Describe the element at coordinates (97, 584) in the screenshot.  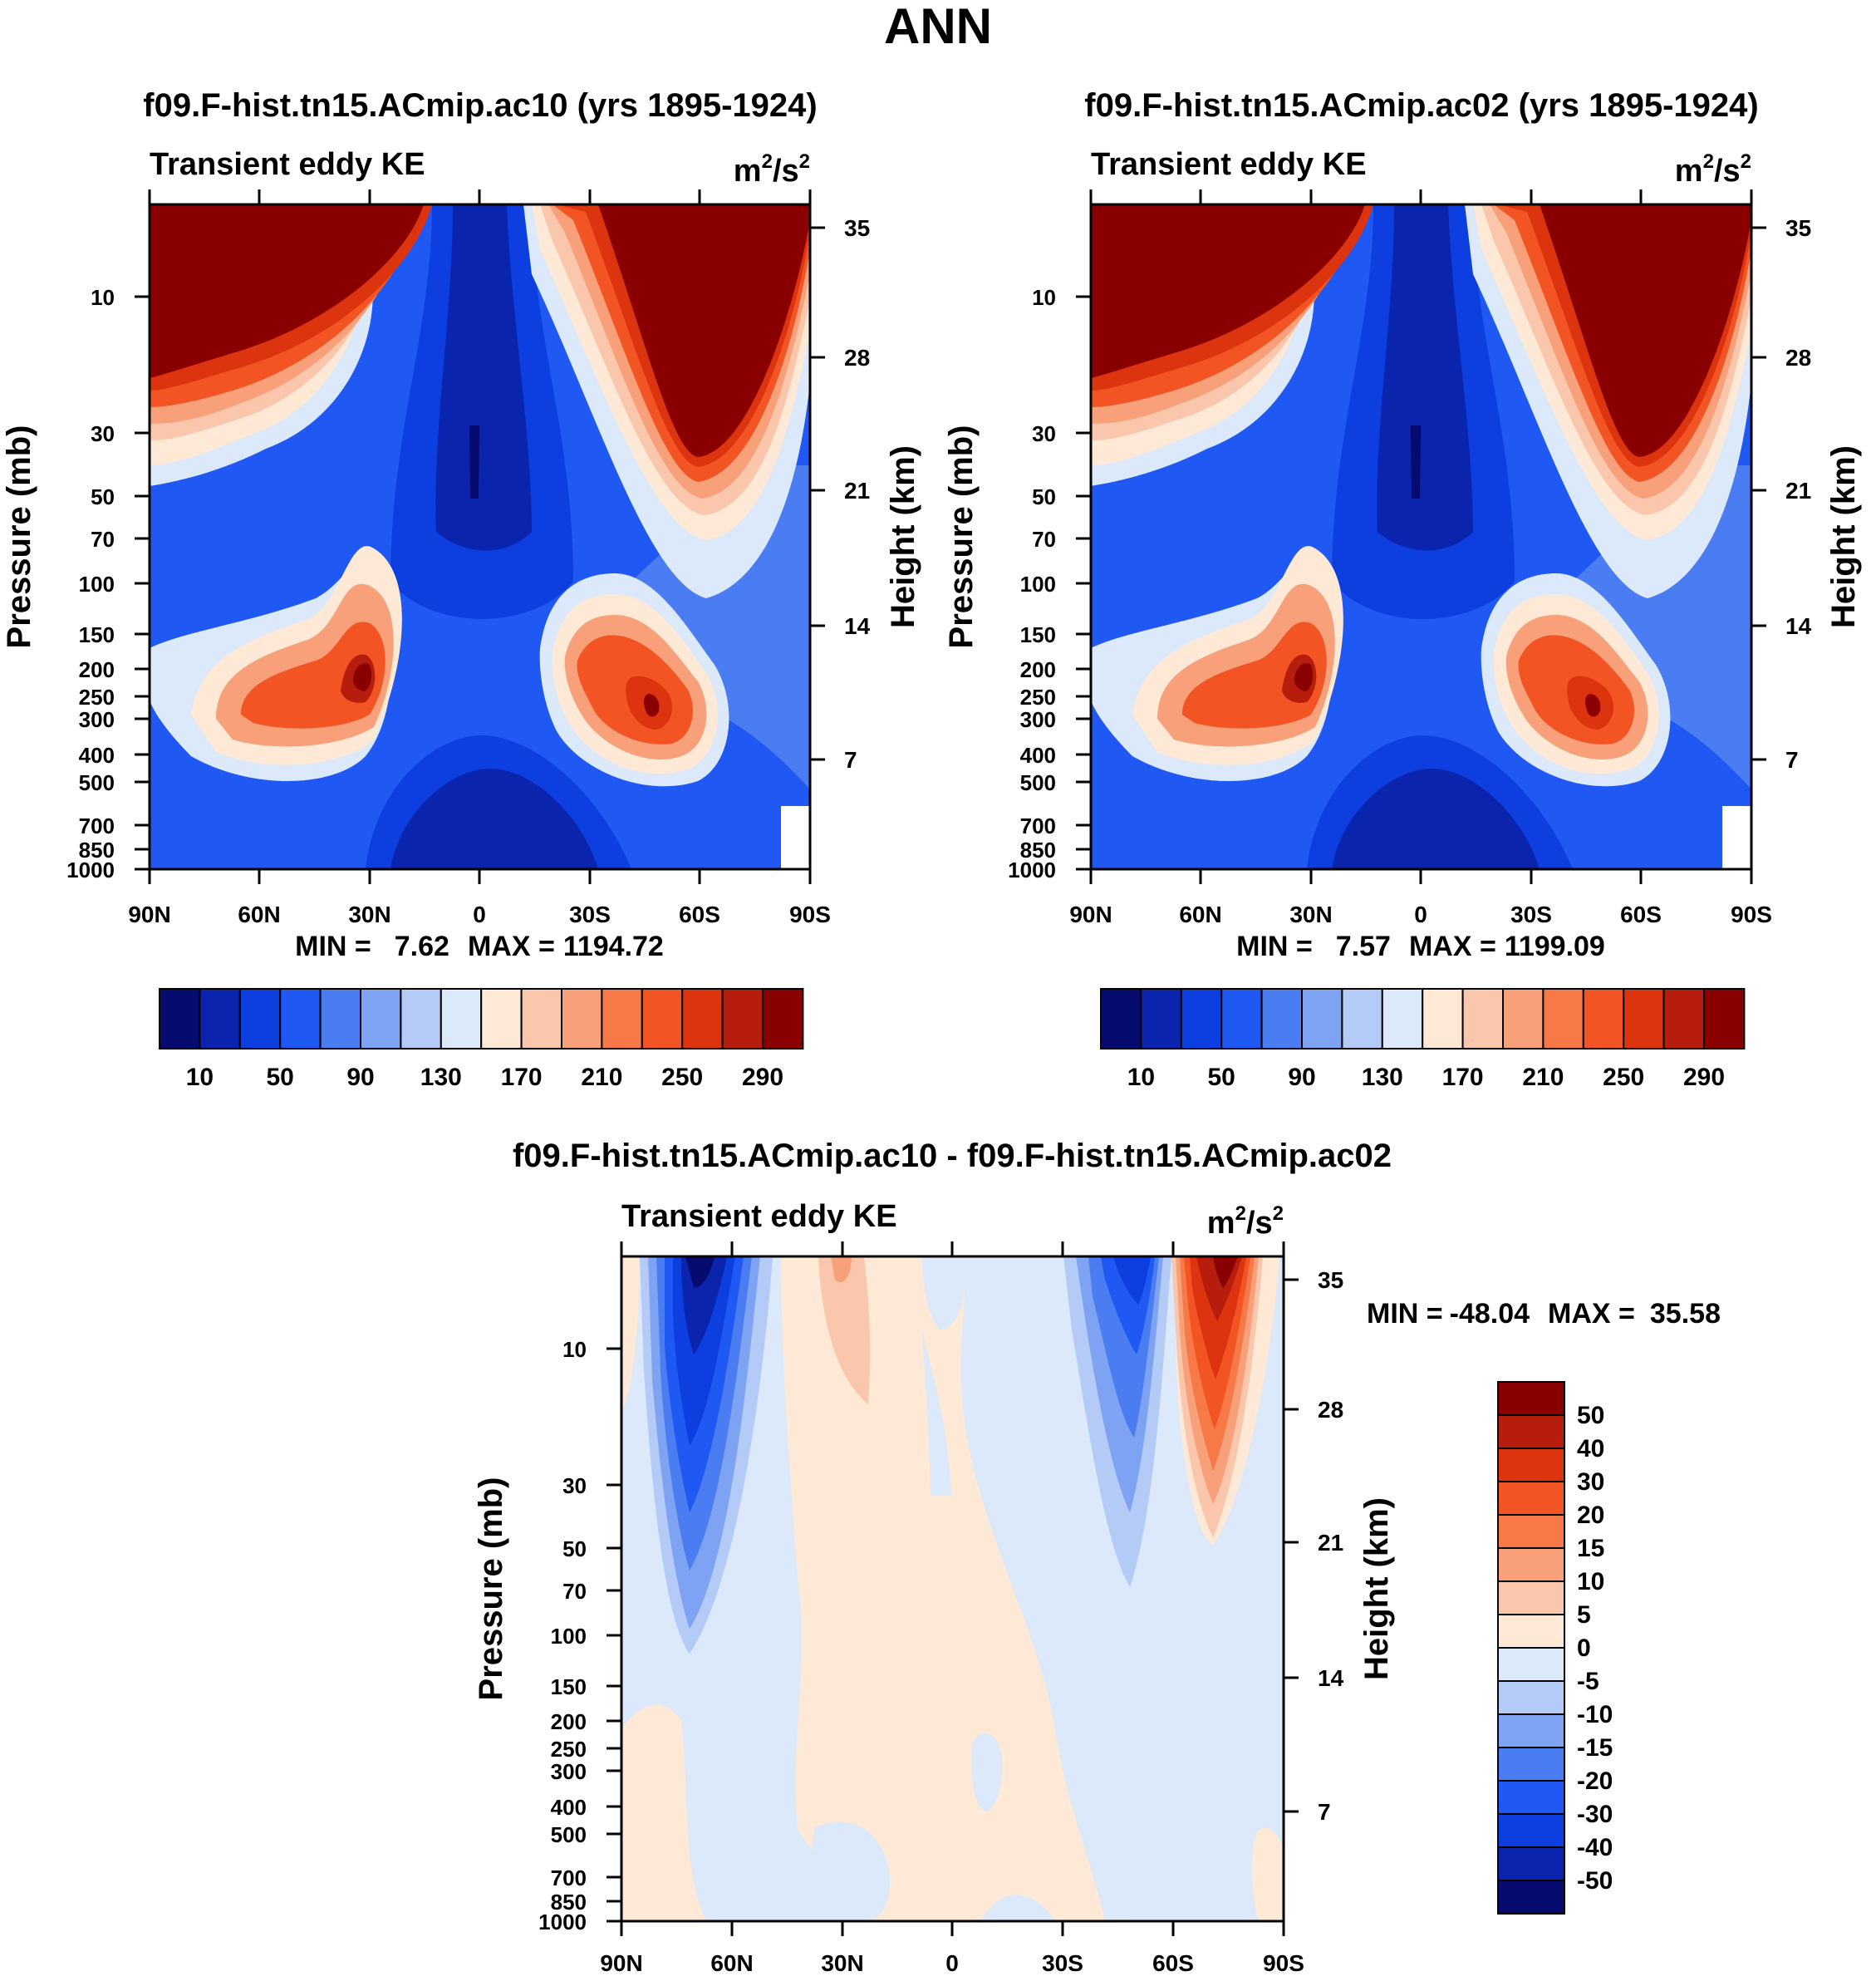
I see `y-tick-label: 100` at that location.